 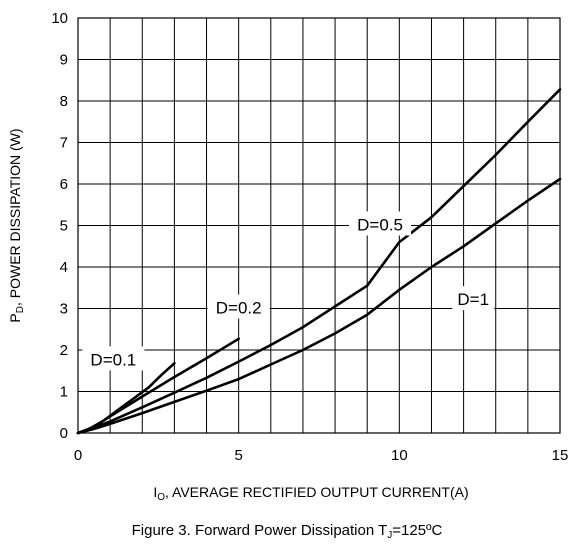 I want to click on y-tick-label: 9, so click(x=64, y=60).